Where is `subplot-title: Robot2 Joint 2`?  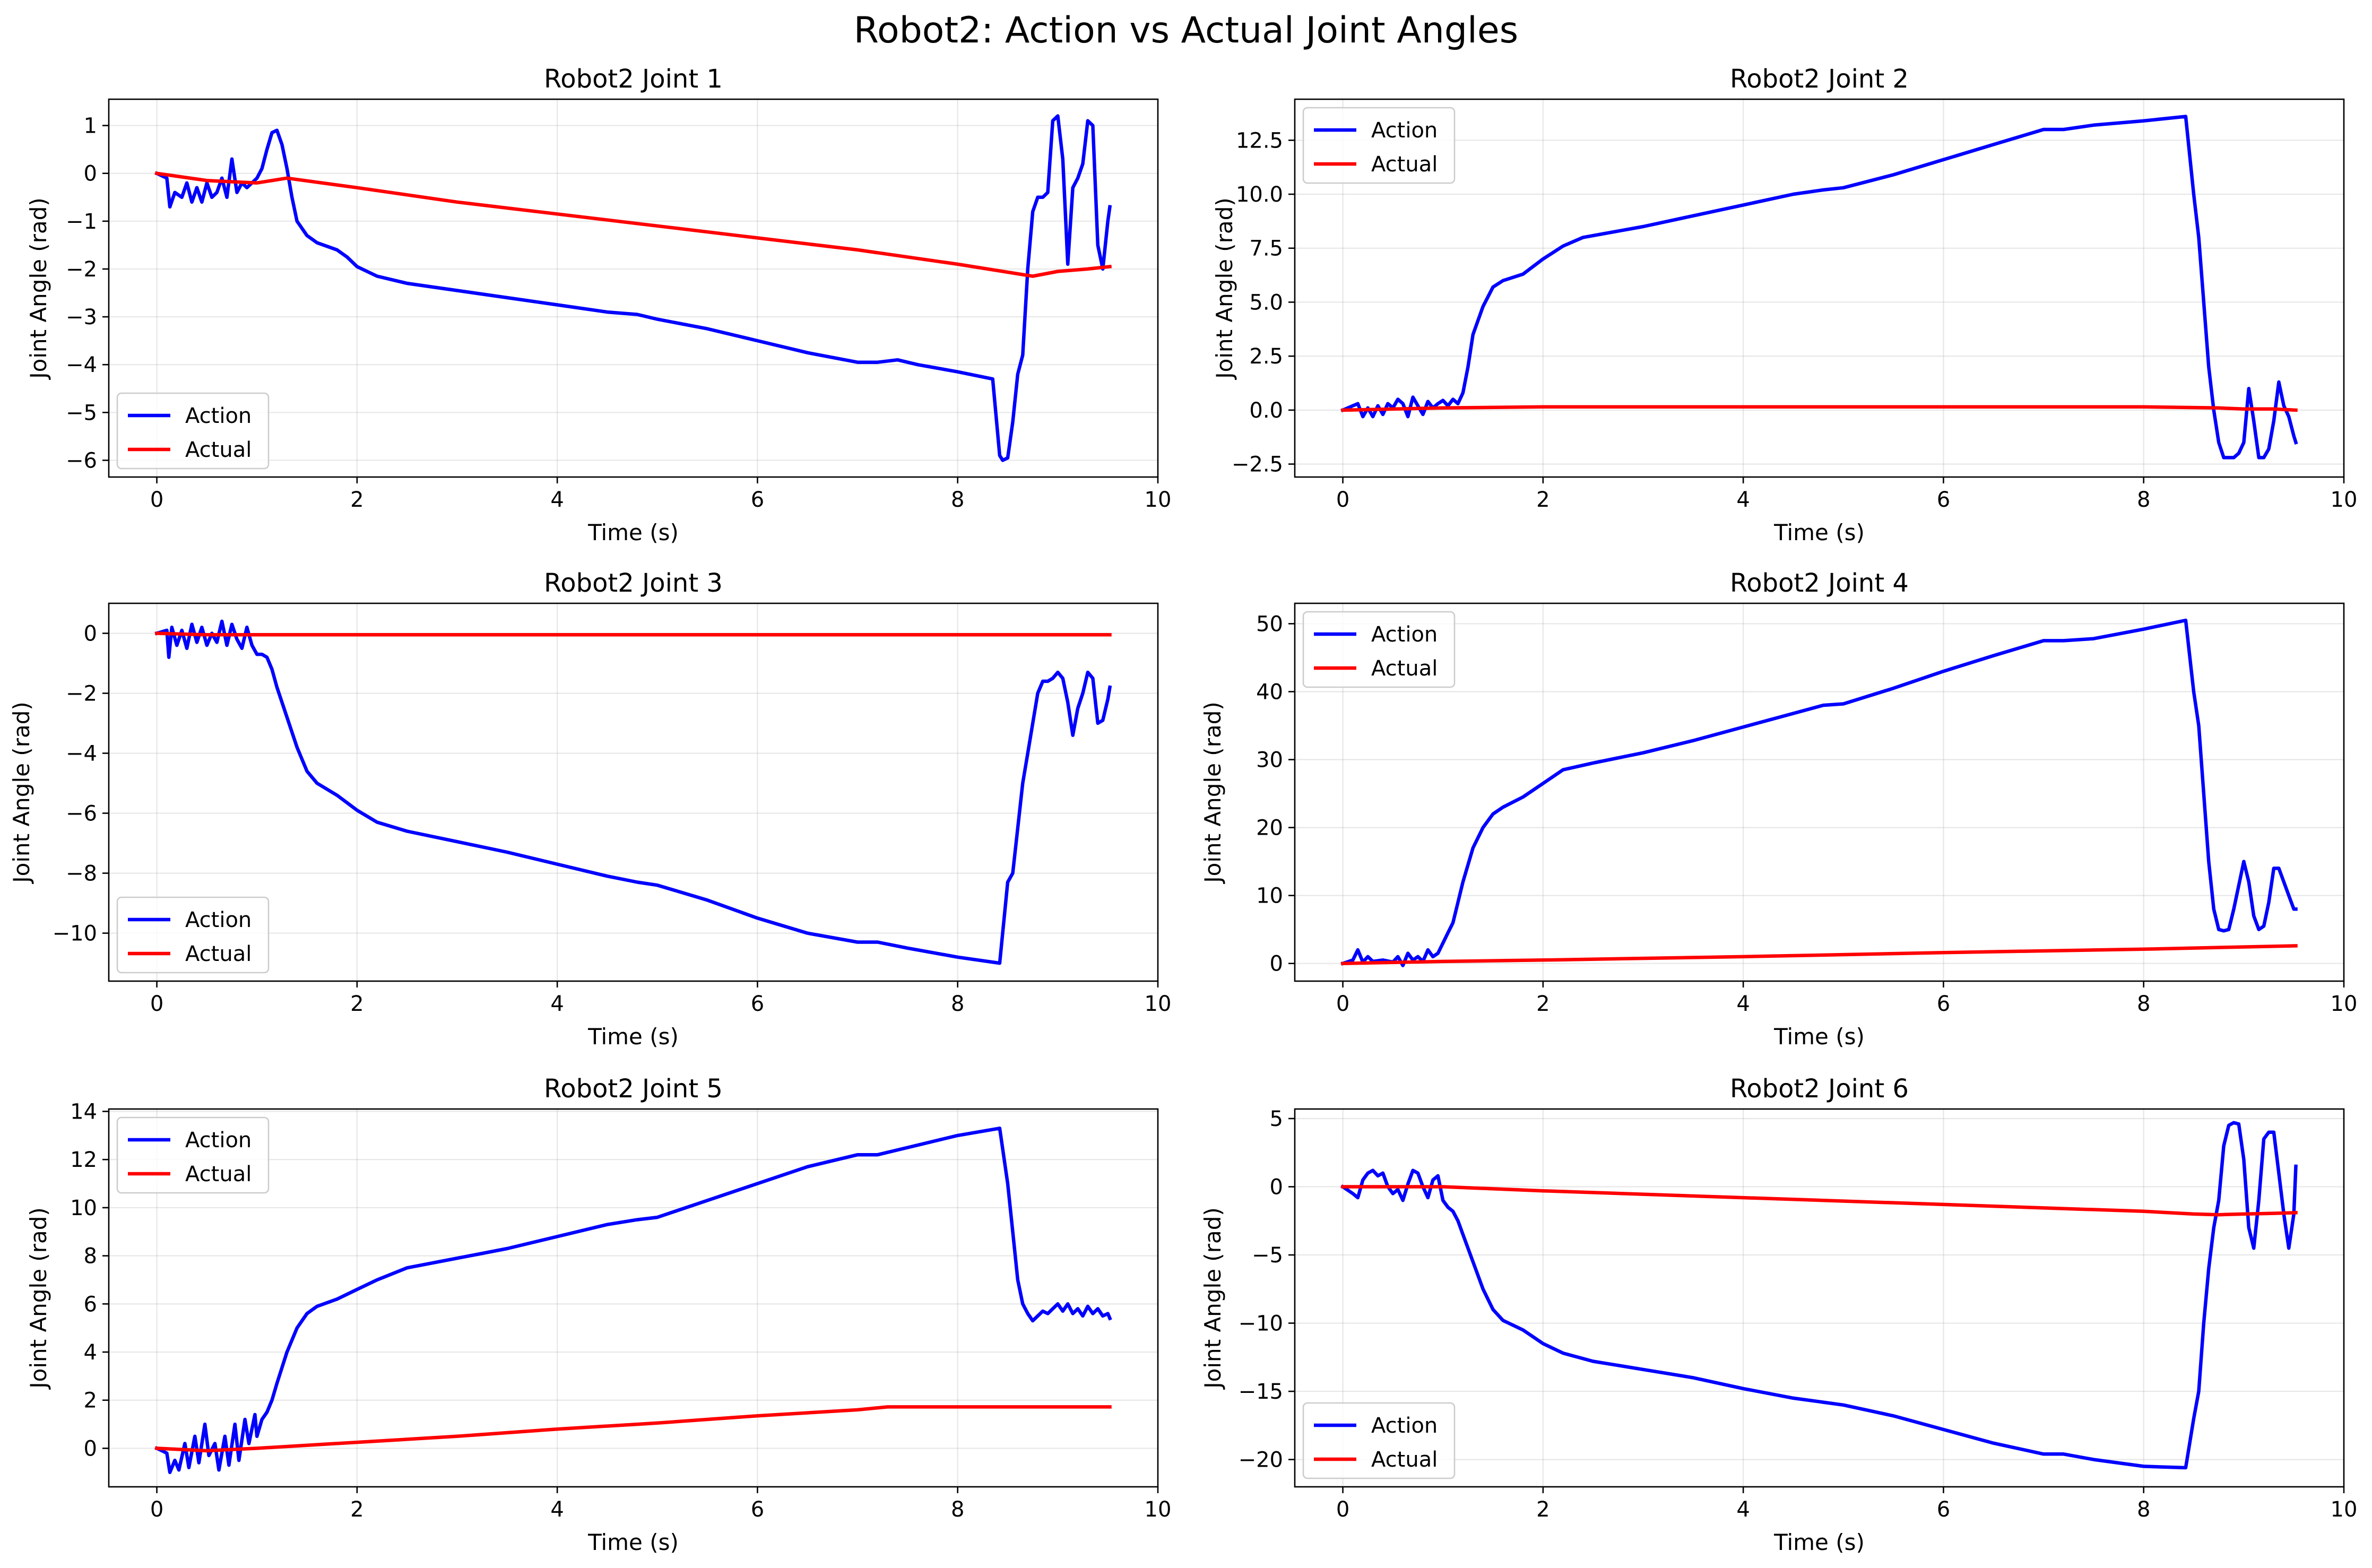
subplot-title: Robot2 Joint 2 is located at coordinates (1819, 79).